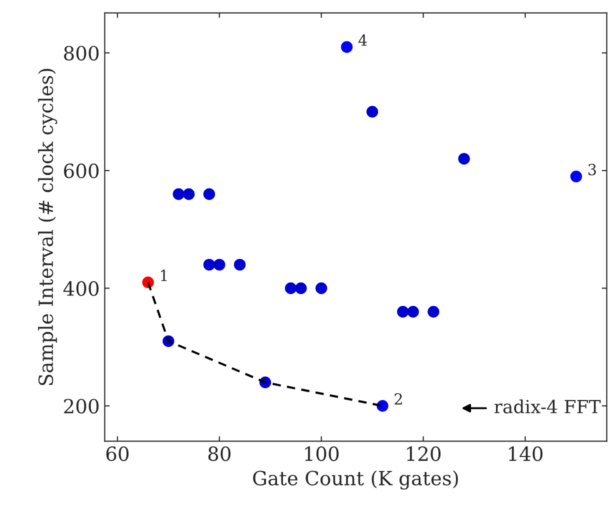  I want to click on x-axis-title: Gate Count (K gates), so click(355, 480).